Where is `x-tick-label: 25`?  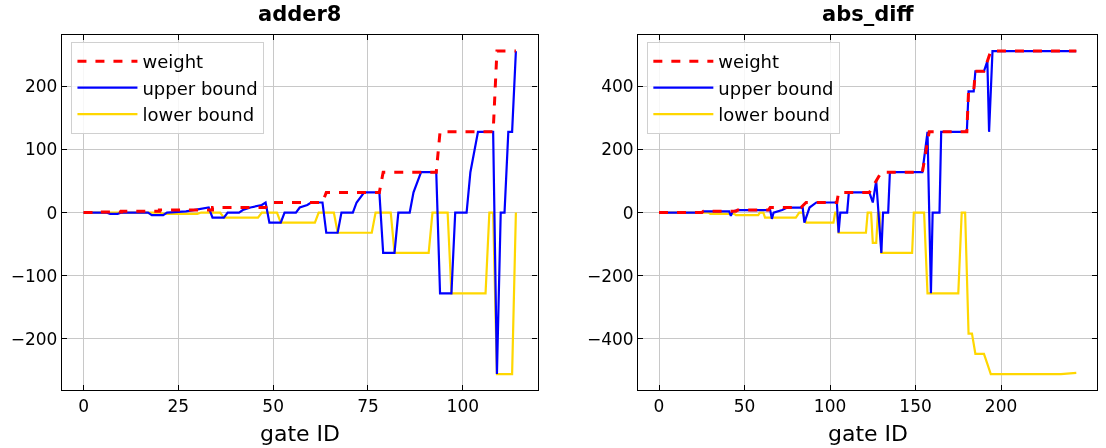
x-tick-label: 25 is located at coordinates (178, 405).